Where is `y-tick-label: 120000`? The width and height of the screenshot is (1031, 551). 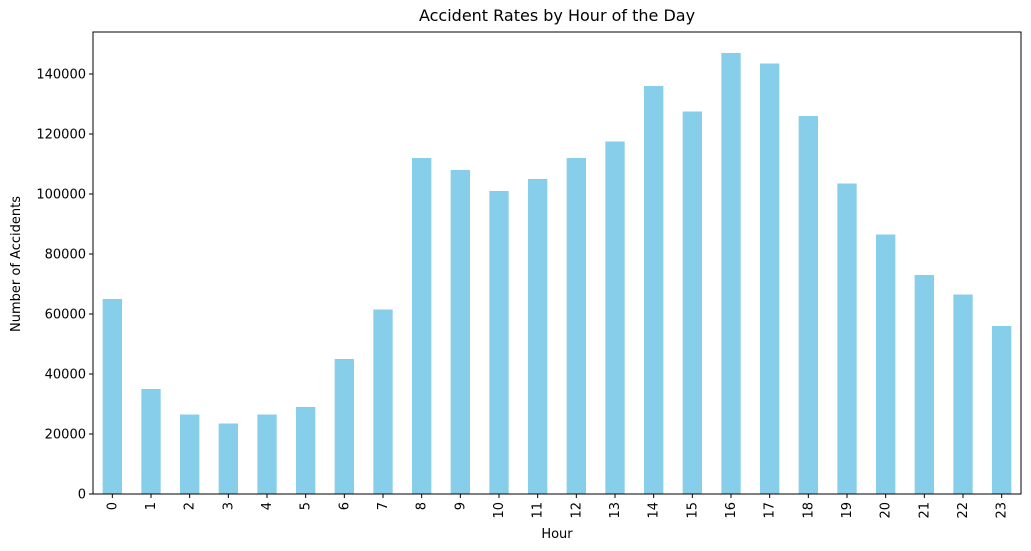 y-tick-label: 120000 is located at coordinates (61, 135).